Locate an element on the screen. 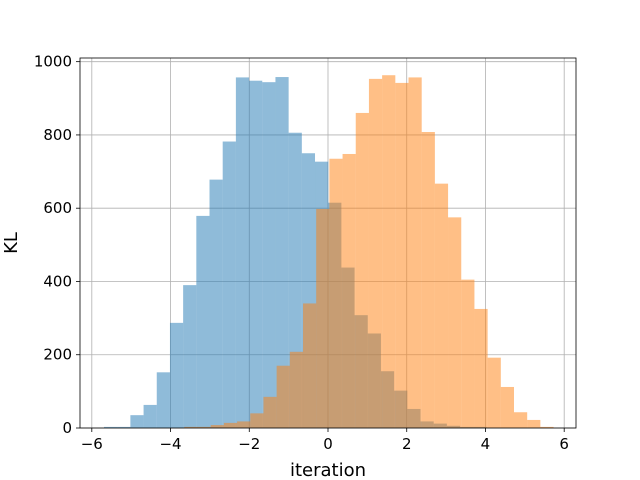 The height and width of the screenshot is (480, 640). x-tick-label: −4 is located at coordinates (170, 444).